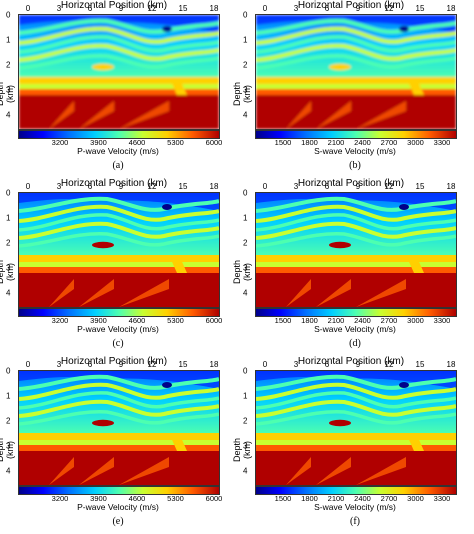 The image size is (474, 534). Describe the element at coordinates (8, 193) in the screenshot. I see `y-tick-label: 0` at that location.